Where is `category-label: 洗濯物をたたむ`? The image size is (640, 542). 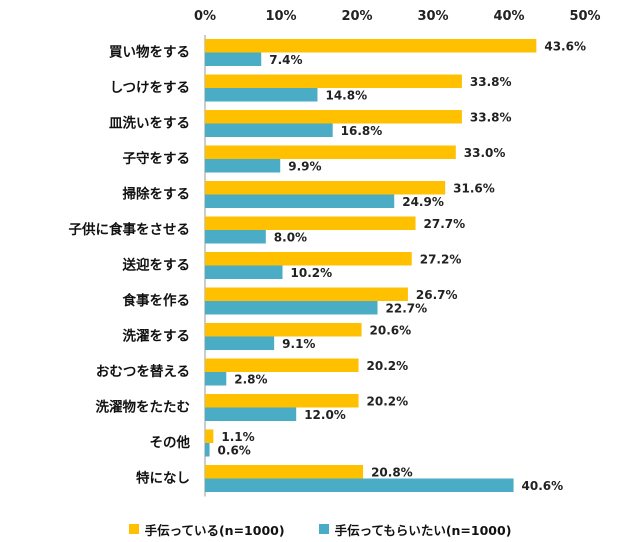
category-label: 洗濯物をたたむ is located at coordinates (143, 407).